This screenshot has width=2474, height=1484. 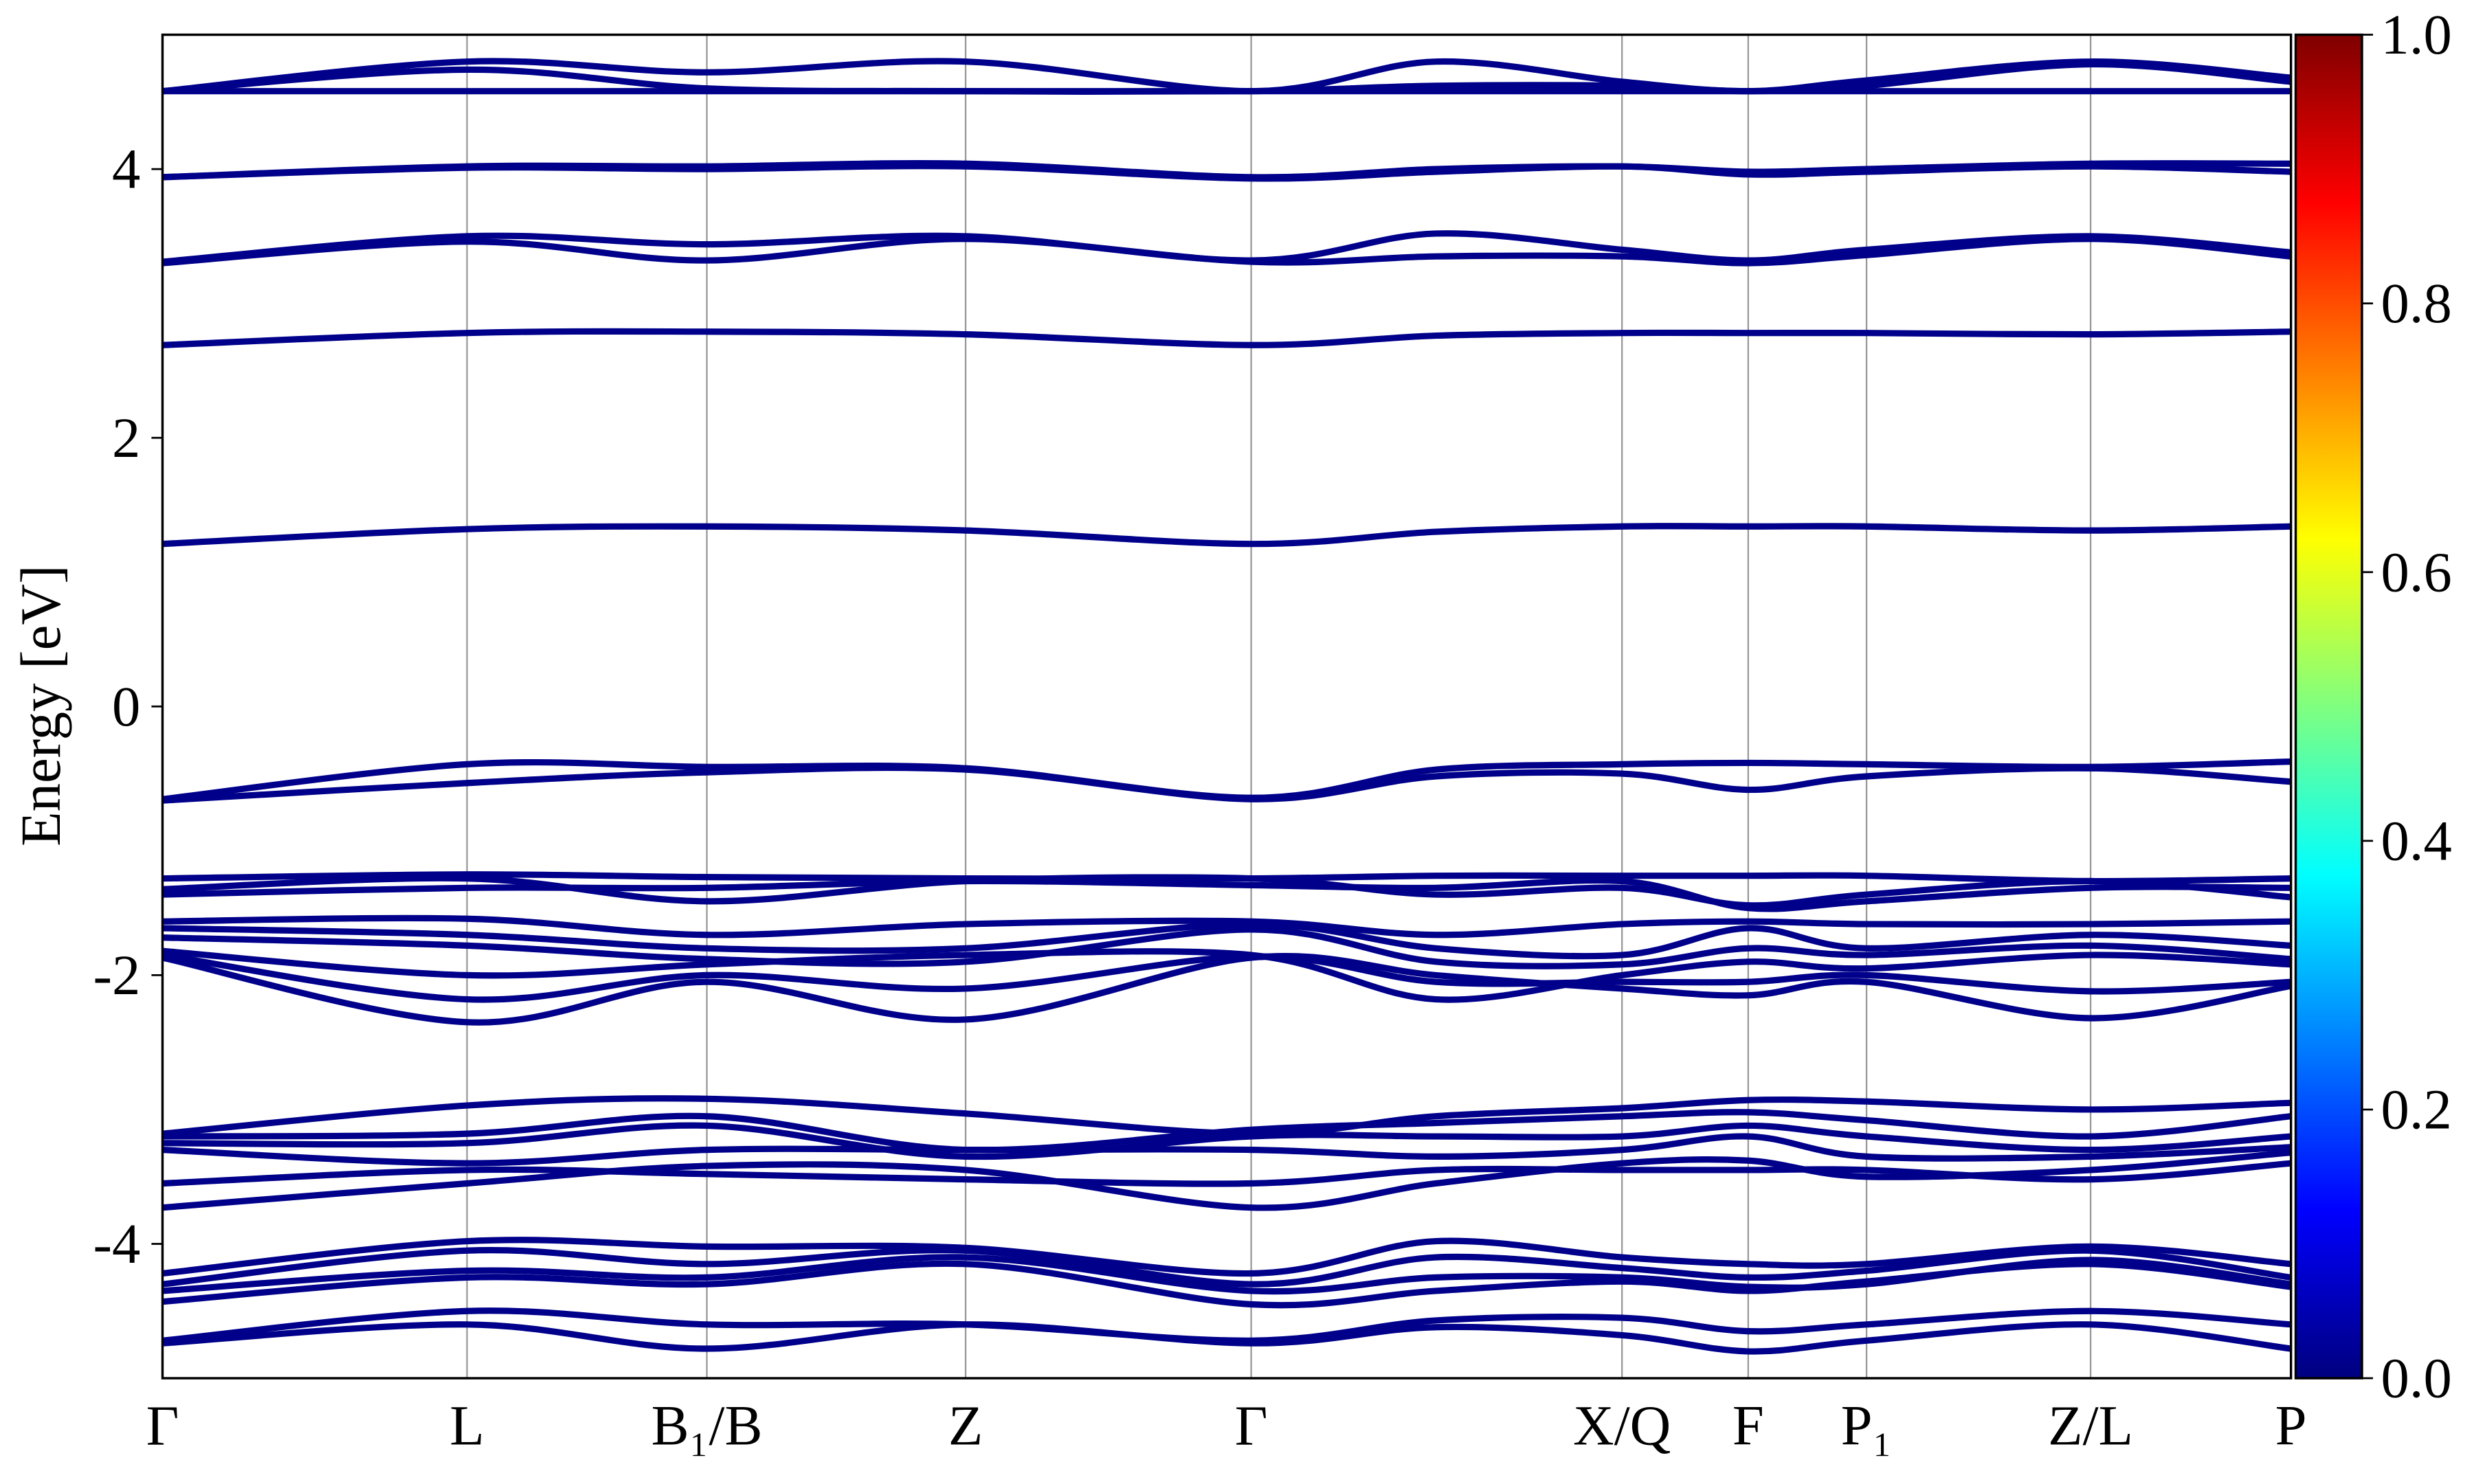 What do you see at coordinates (2416, 1108) in the screenshot?
I see `colorbar-tick-label: 0.2` at bounding box center [2416, 1108].